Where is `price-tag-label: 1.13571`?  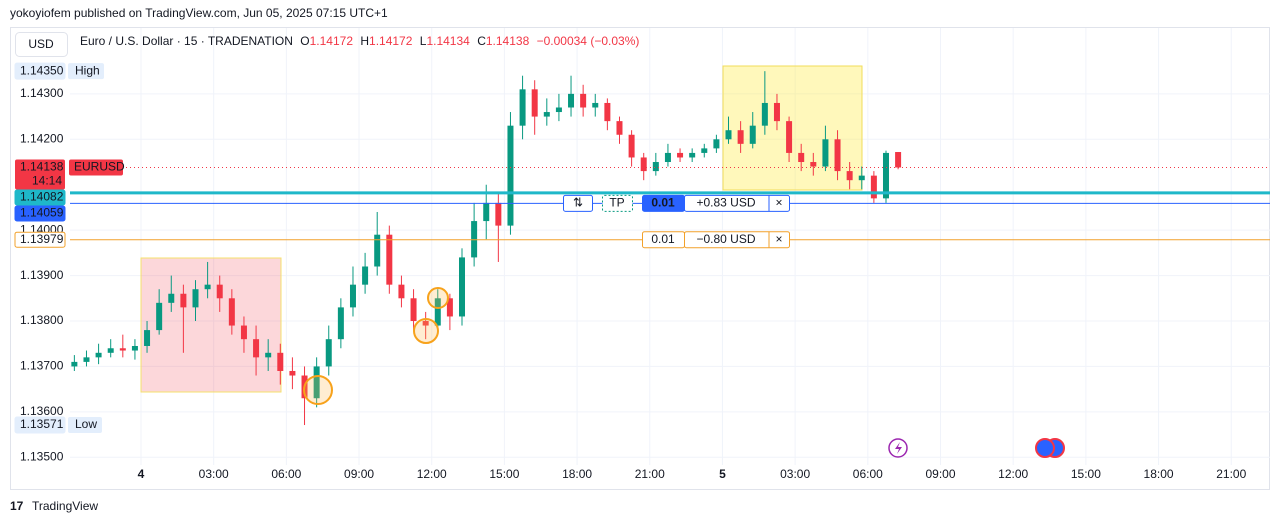 price-tag-label: 1.13571 is located at coordinates (42, 424).